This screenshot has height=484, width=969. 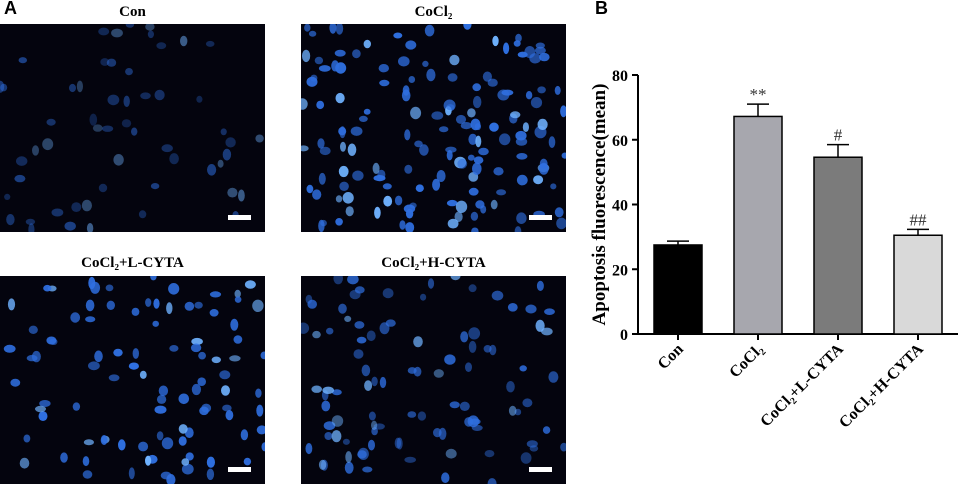 I want to click on panel-a-label: A, so click(x=10, y=9).